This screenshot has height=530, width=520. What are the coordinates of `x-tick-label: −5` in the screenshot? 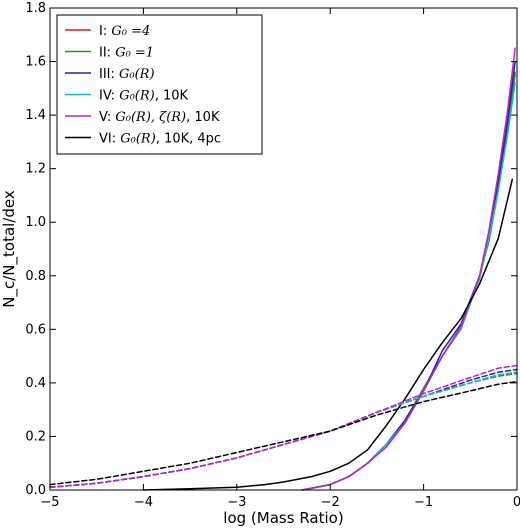 It's located at (49, 502).